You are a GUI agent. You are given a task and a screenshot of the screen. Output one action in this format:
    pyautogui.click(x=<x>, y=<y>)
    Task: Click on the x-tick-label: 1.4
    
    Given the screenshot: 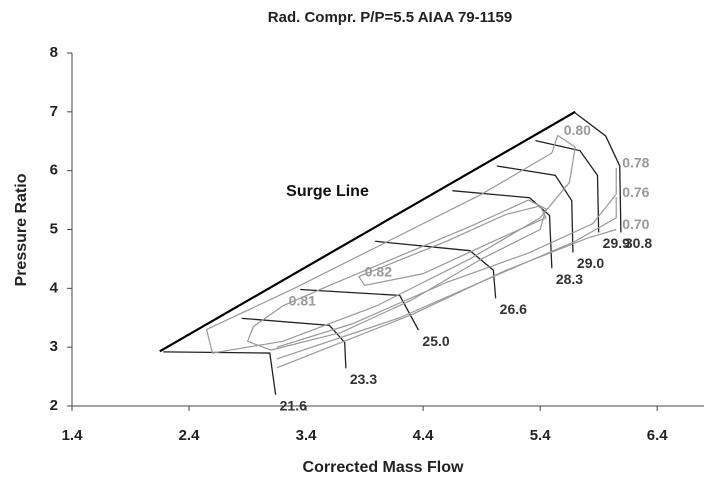 What is the action you would take?
    pyautogui.click(x=73, y=435)
    